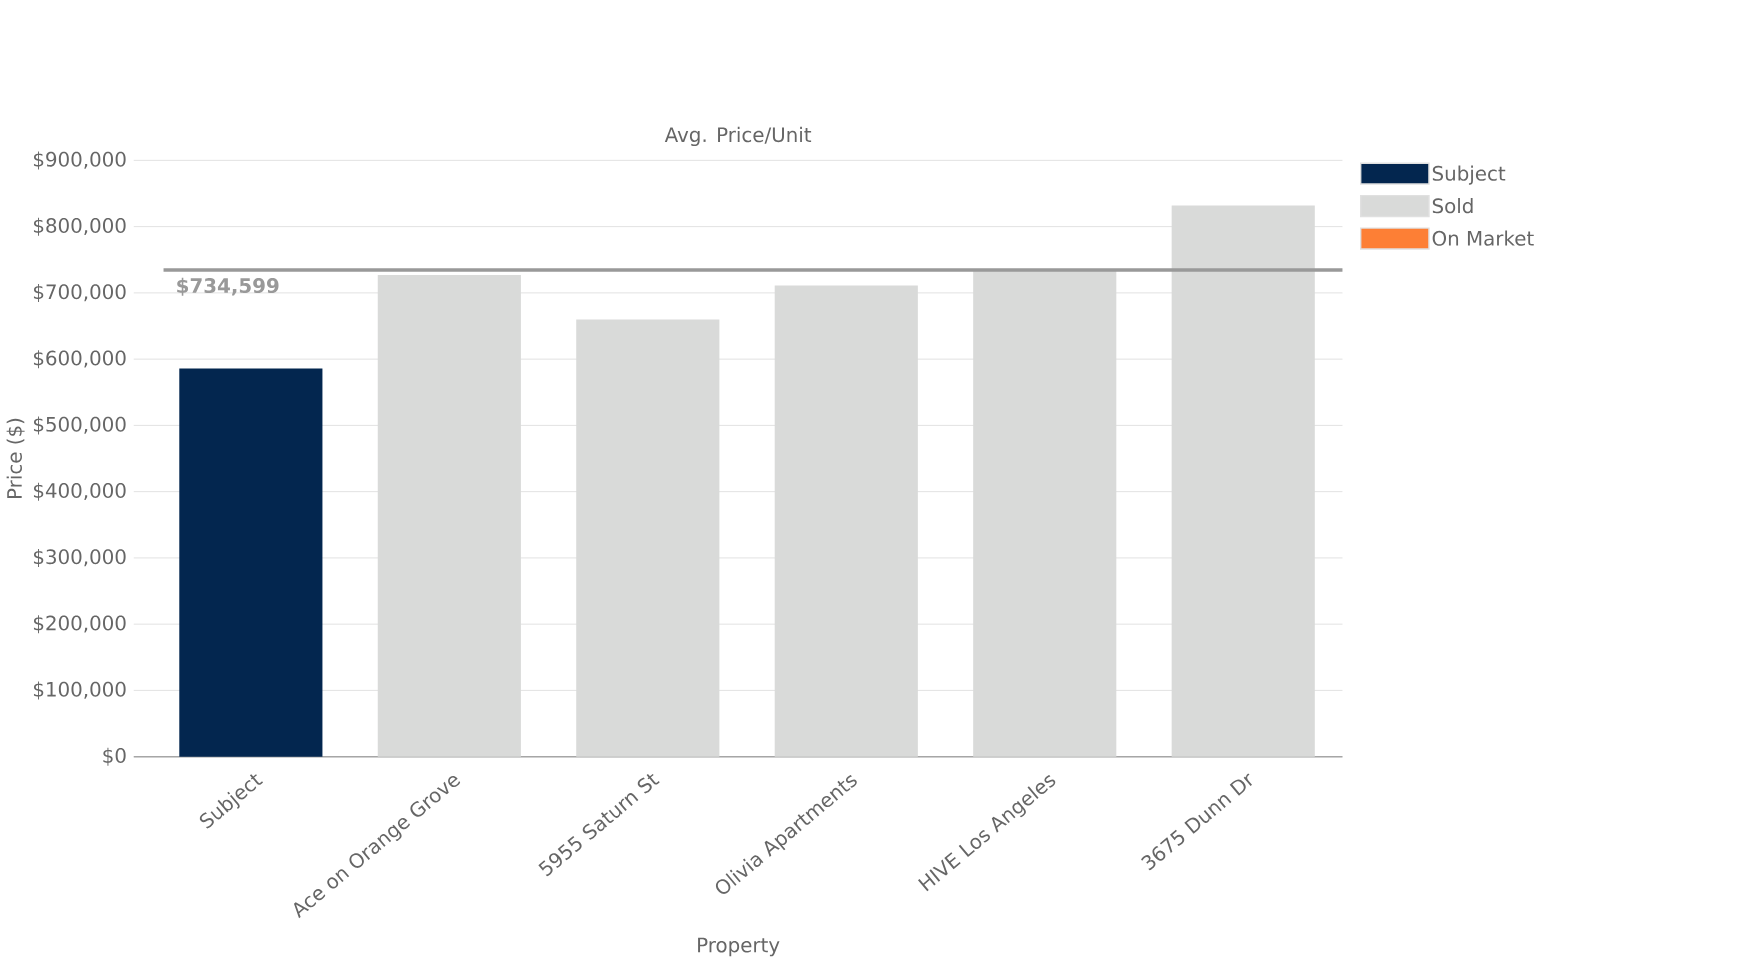 This screenshot has width=1740, height=963. I want to click on y-tick-label: $300,000, so click(79, 557).